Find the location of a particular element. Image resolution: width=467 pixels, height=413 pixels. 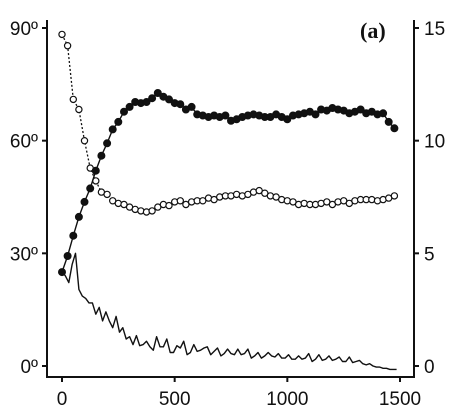

x-tick-label: 500 is located at coordinates (175, 399).